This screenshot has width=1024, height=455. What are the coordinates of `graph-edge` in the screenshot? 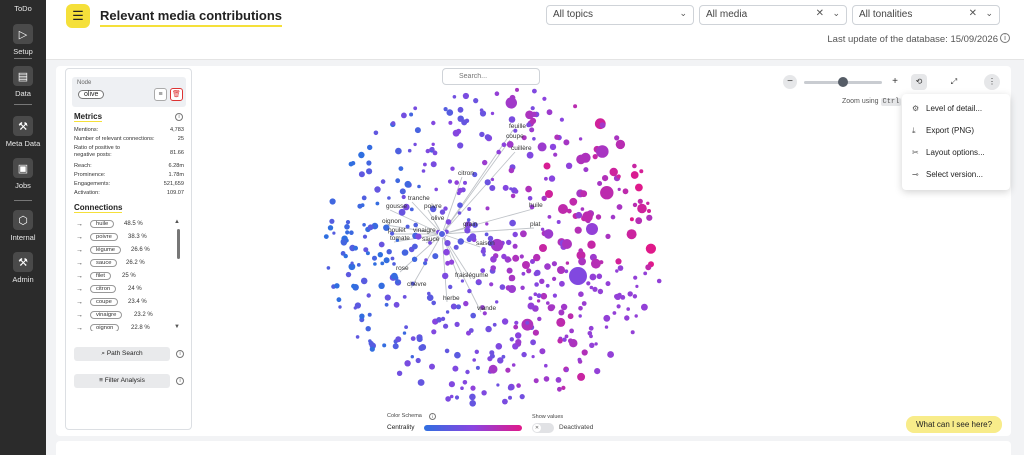 It's located at (478, 193).